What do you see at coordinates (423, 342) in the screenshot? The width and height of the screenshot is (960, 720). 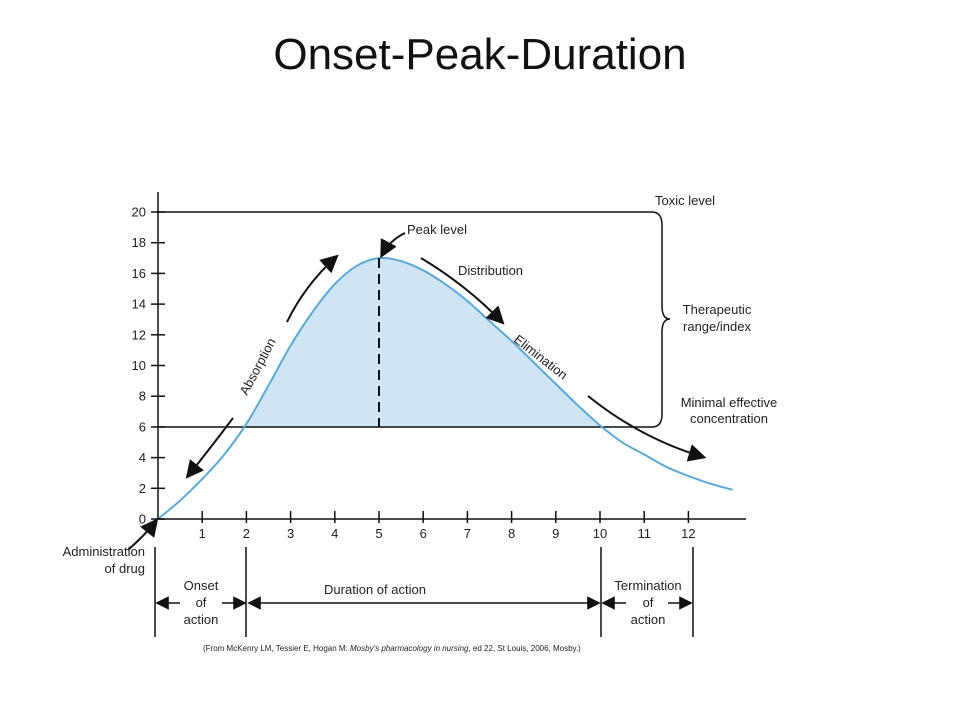 I see `therapeutic-area` at bounding box center [423, 342].